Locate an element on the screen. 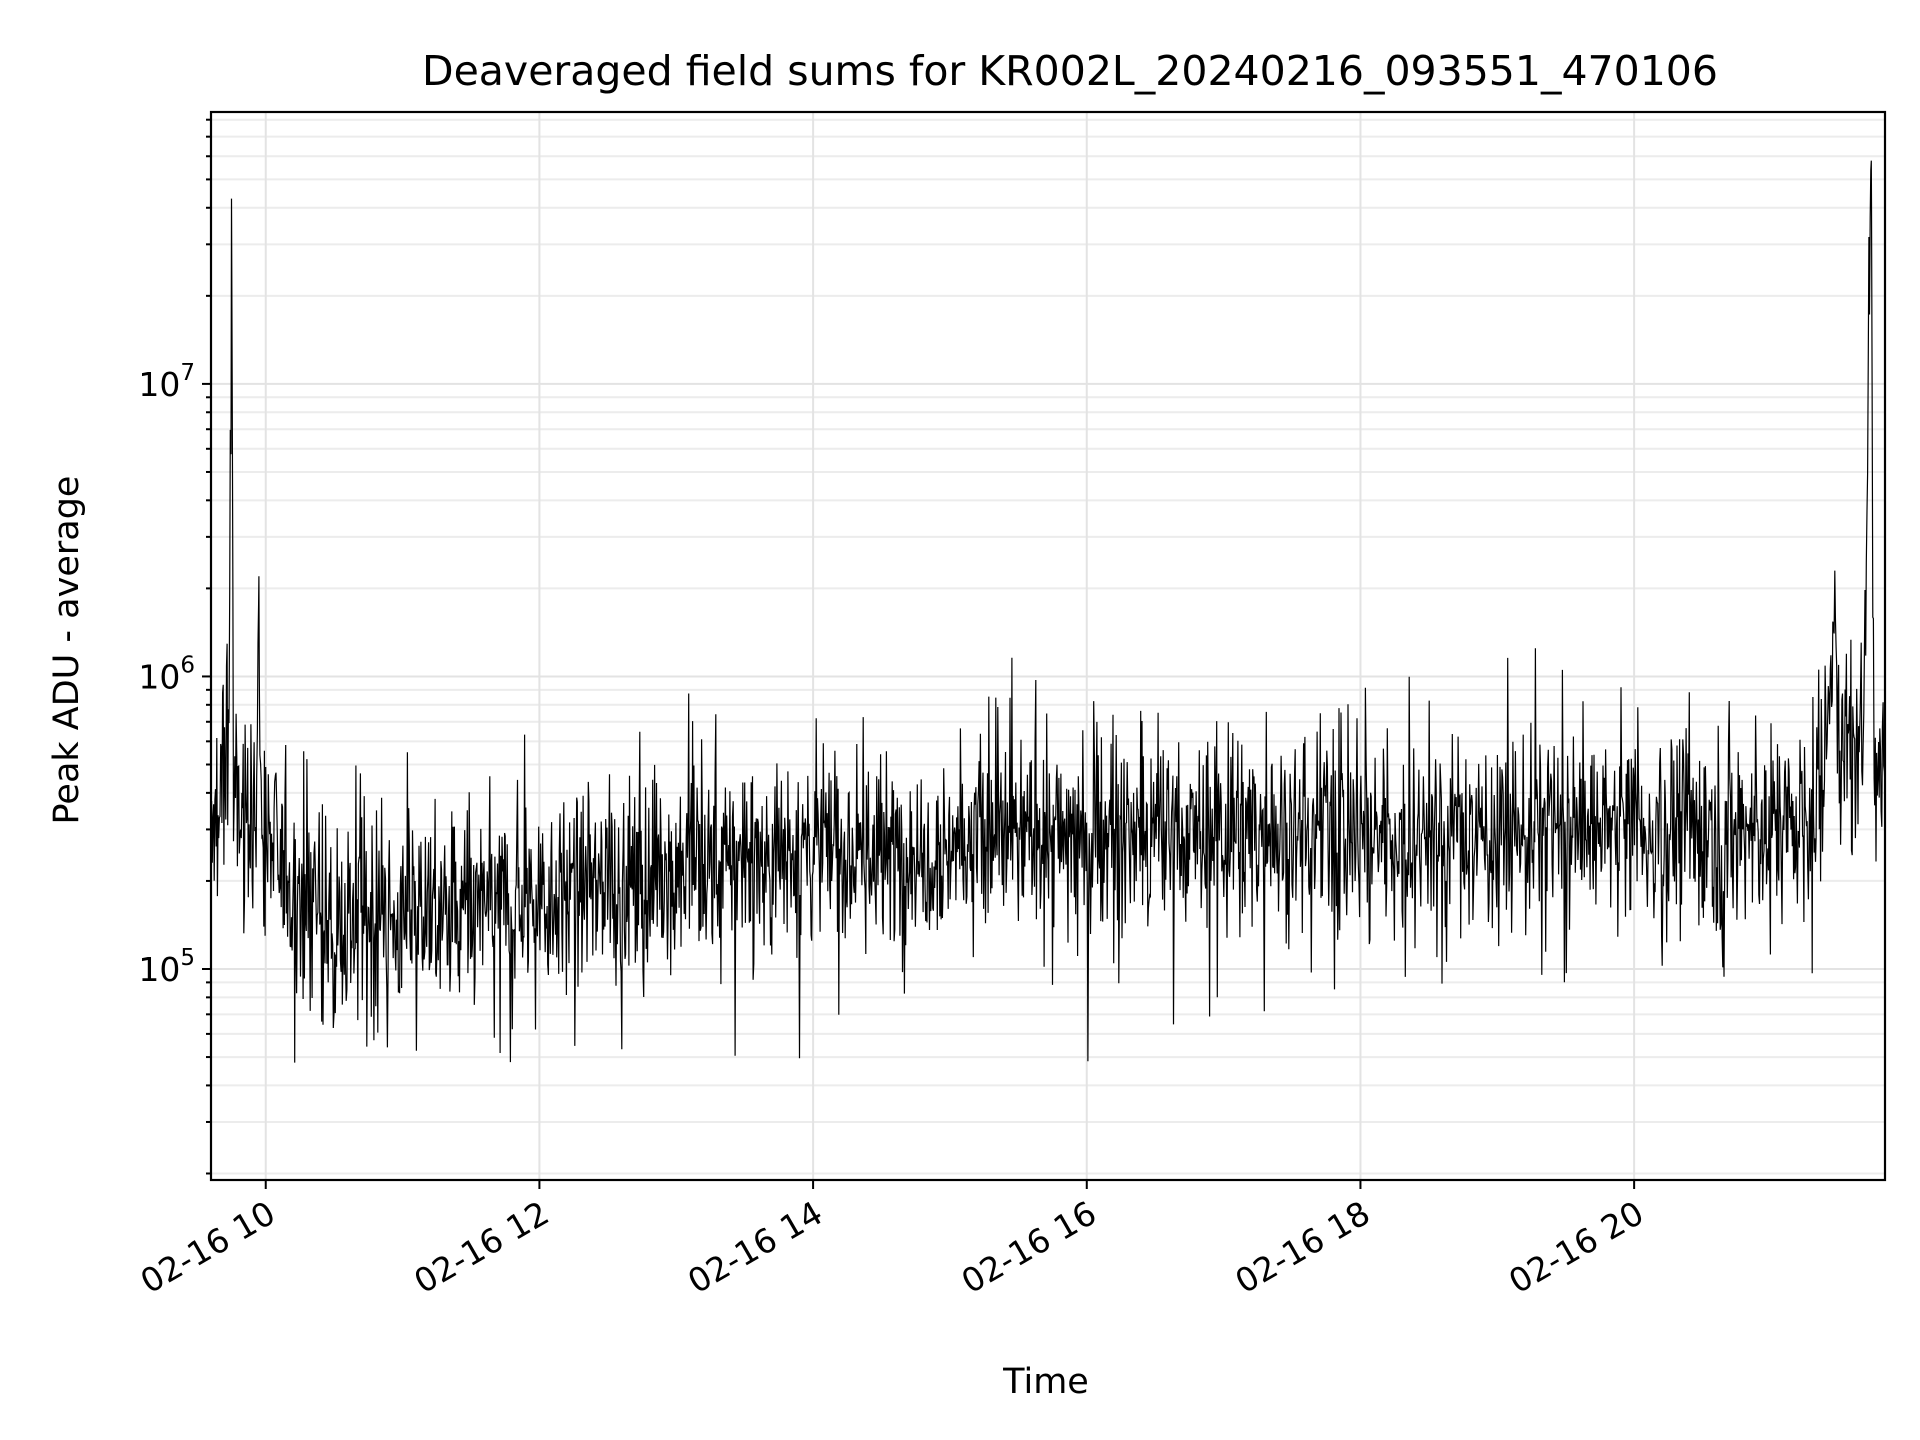 The height and width of the screenshot is (1440, 1920). y-tick-label: 10⁷ is located at coordinates (166, 382).